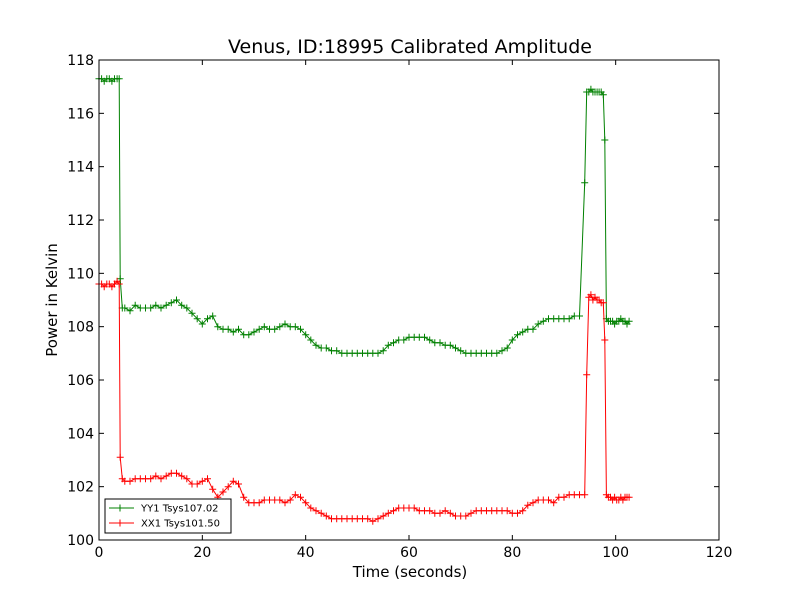  What do you see at coordinates (306, 553) in the screenshot?
I see `x-tick-label: 40` at bounding box center [306, 553].